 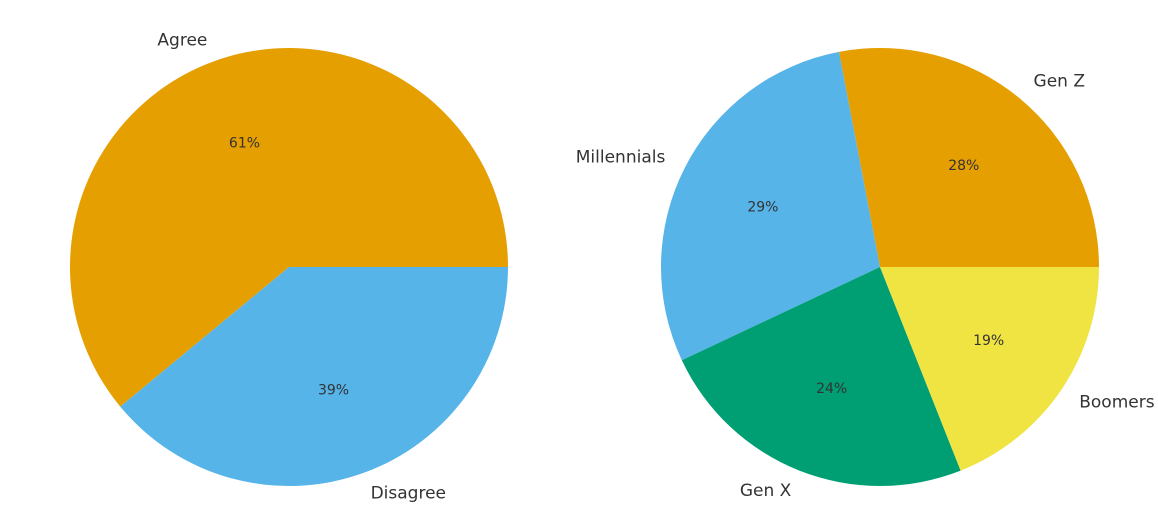 I want to click on slice-label: Gen Z, so click(x=1059, y=81).